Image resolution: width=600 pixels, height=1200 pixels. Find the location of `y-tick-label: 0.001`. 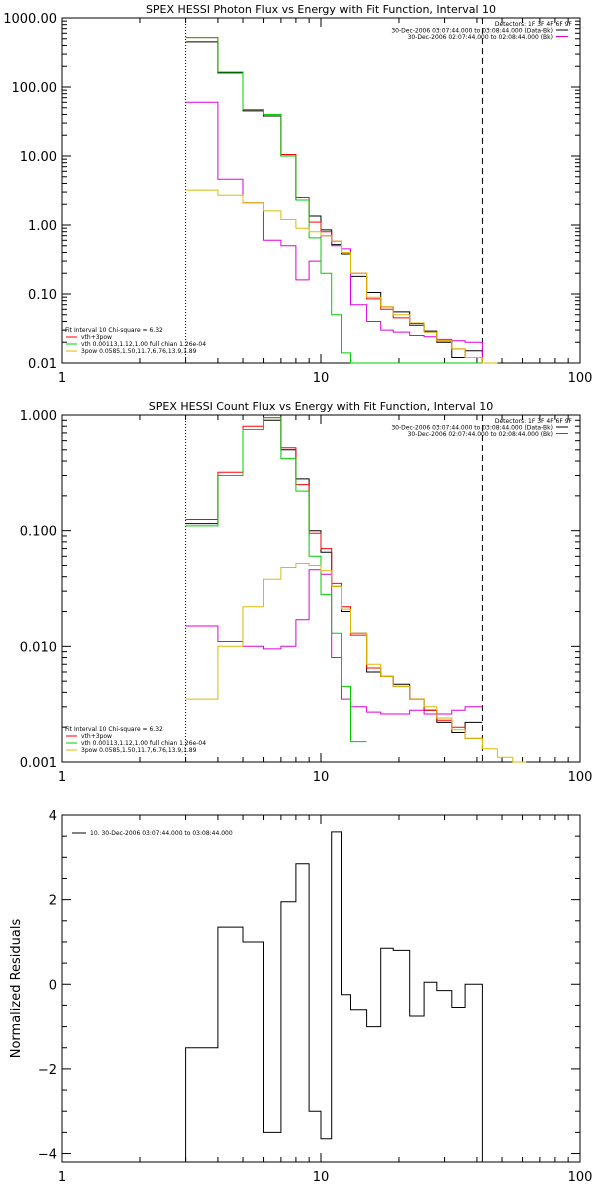

y-tick-label: 0.001 is located at coordinates (38, 763).